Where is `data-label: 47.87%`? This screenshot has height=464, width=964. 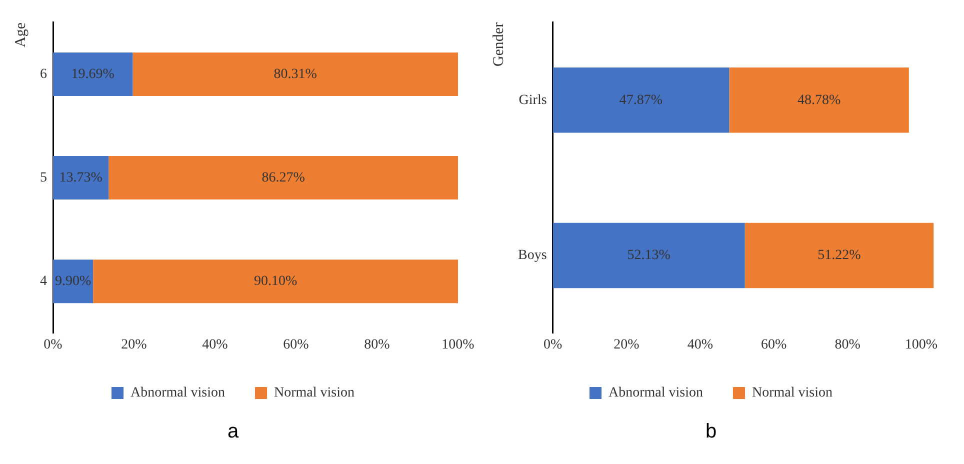 data-label: 47.87% is located at coordinates (641, 100).